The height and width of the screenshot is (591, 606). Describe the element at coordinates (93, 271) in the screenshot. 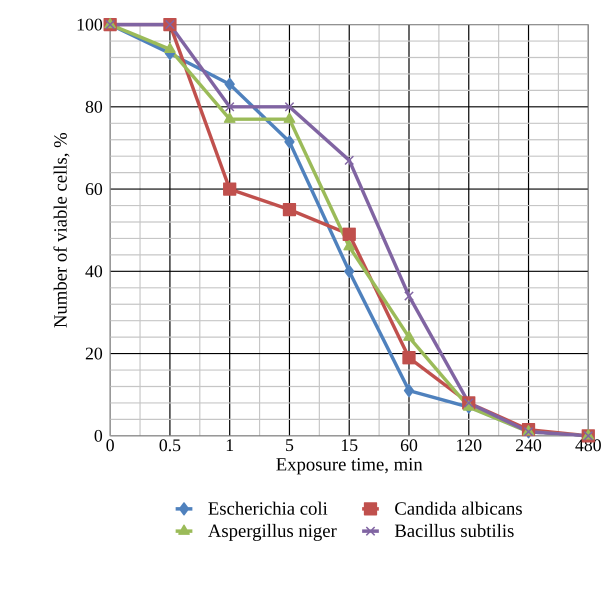

I see `y-tick-label: 40` at that location.